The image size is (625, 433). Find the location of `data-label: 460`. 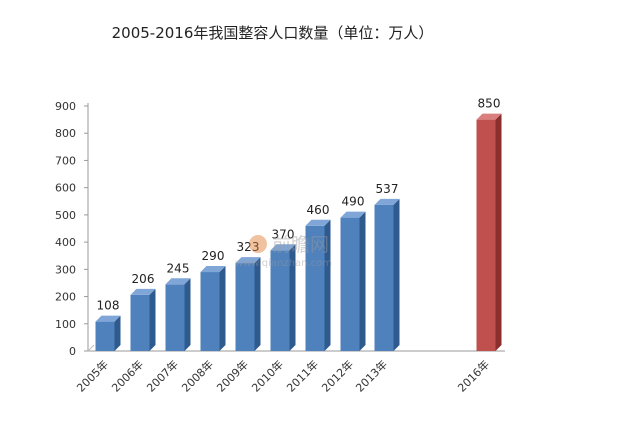

data-label: 460 is located at coordinates (318, 210).